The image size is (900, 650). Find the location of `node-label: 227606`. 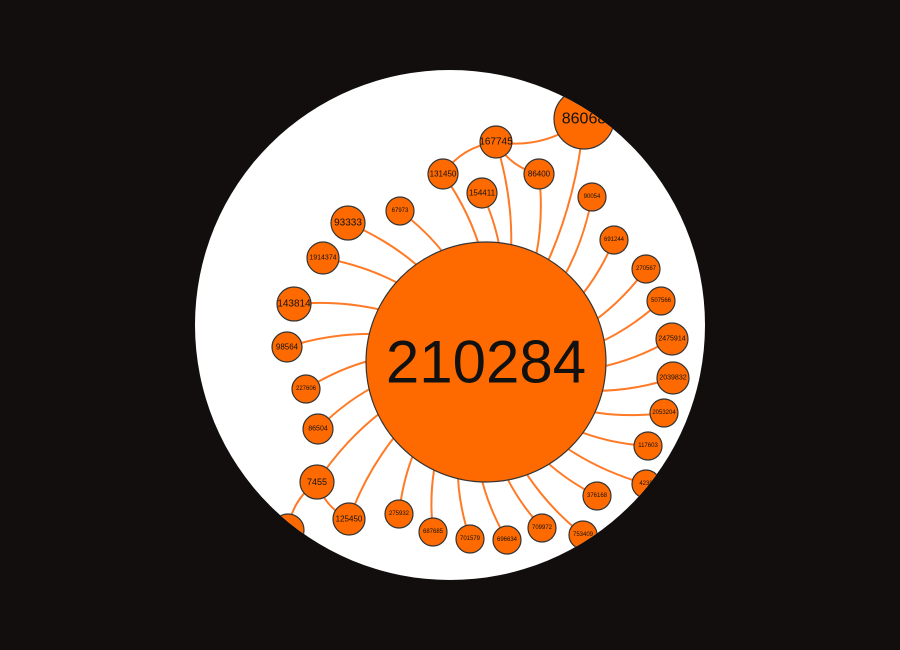

node-label: 227606 is located at coordinates (306, 389).